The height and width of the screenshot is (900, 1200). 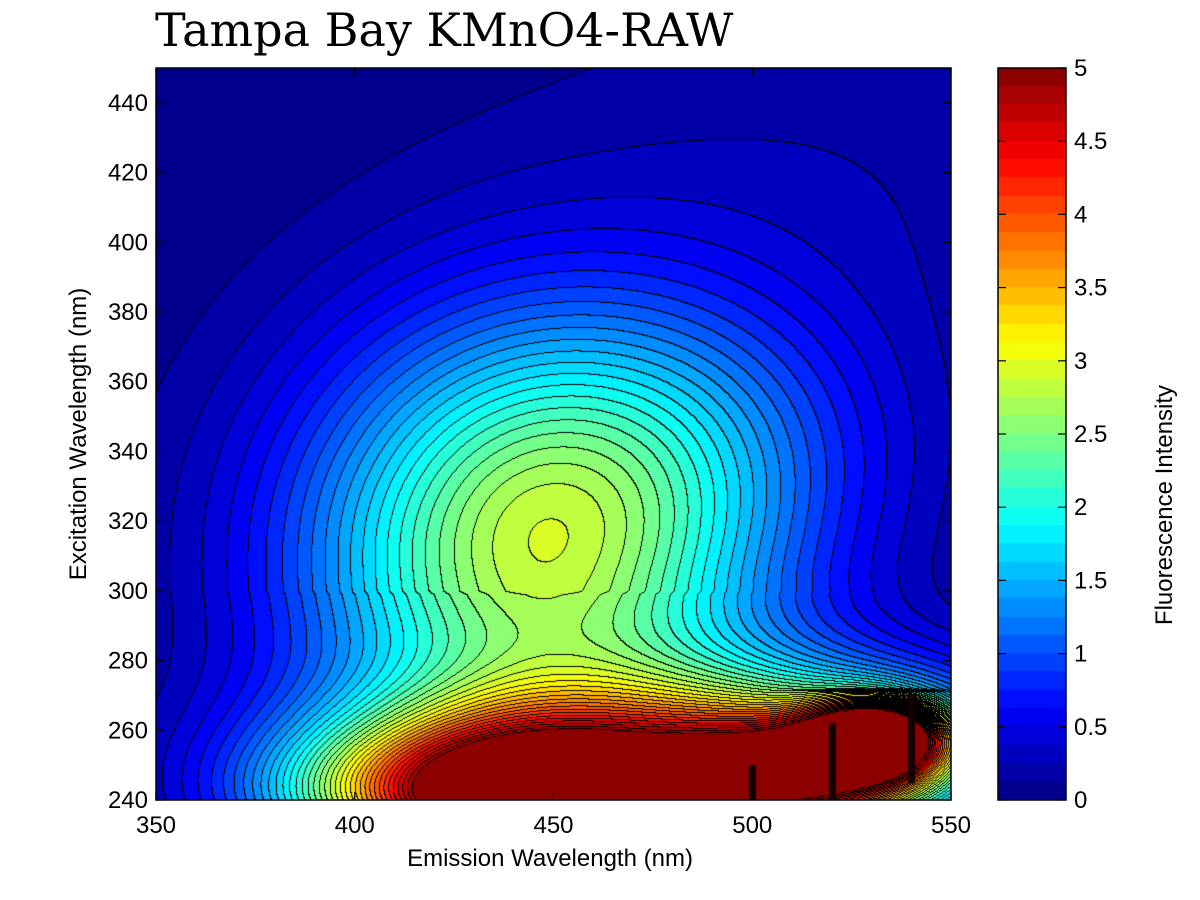 I want to click on colorbar-tick-label: 2, so click(x=1080, y=507).